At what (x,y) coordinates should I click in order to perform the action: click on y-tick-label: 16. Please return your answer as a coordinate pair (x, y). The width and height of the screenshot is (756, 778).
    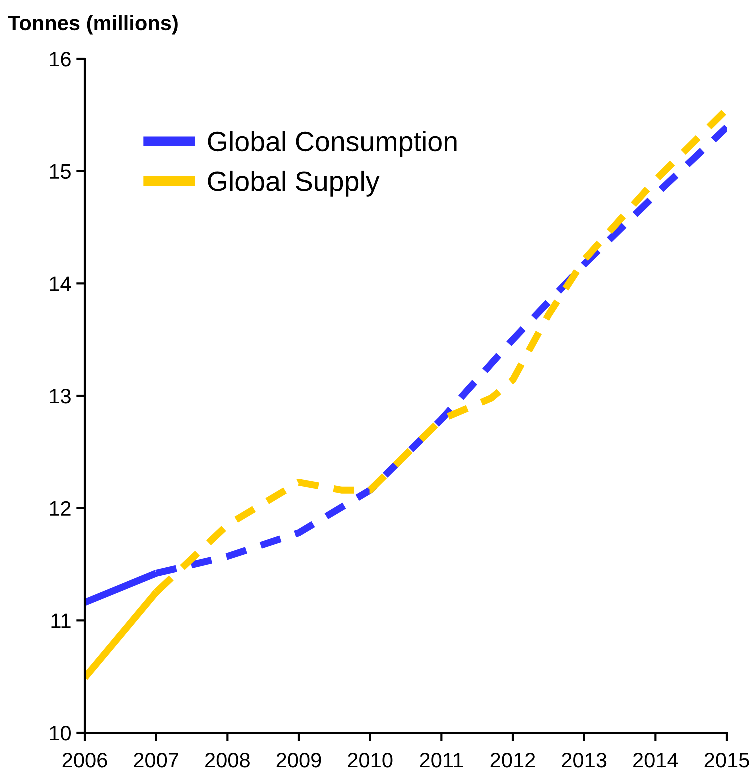
    Looking at the image, I should click on (60, 59).